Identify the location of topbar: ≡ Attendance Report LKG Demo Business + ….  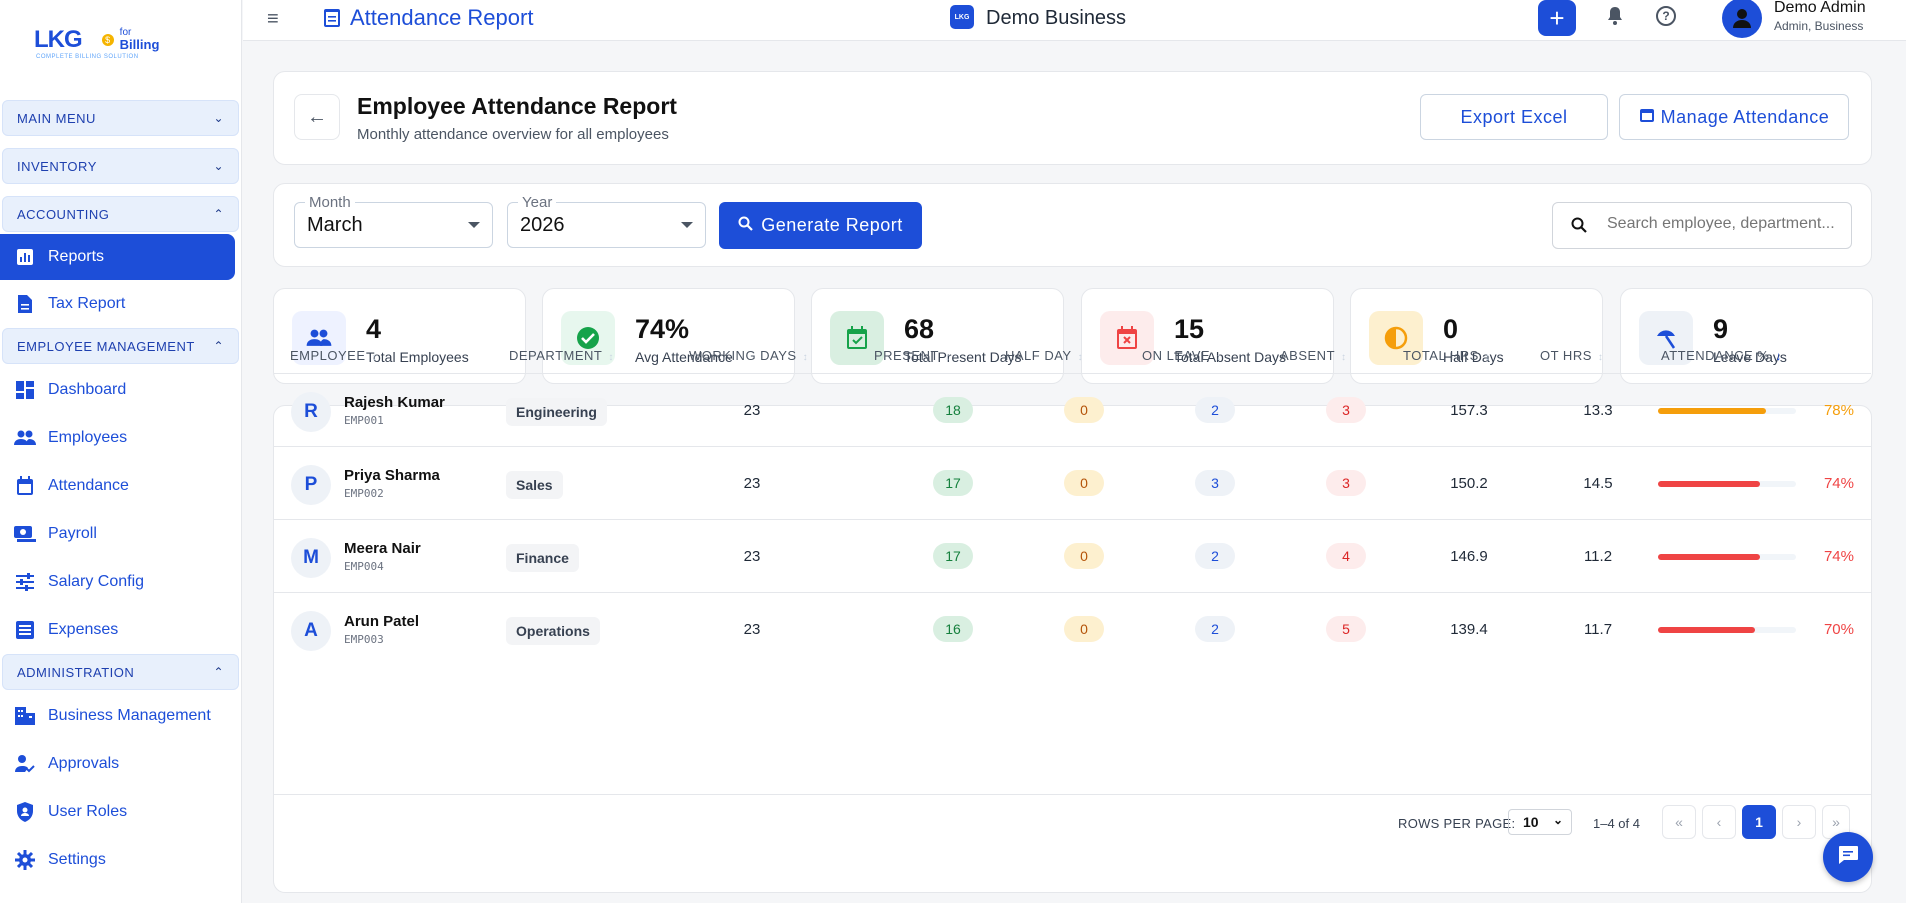
(1074, 20).